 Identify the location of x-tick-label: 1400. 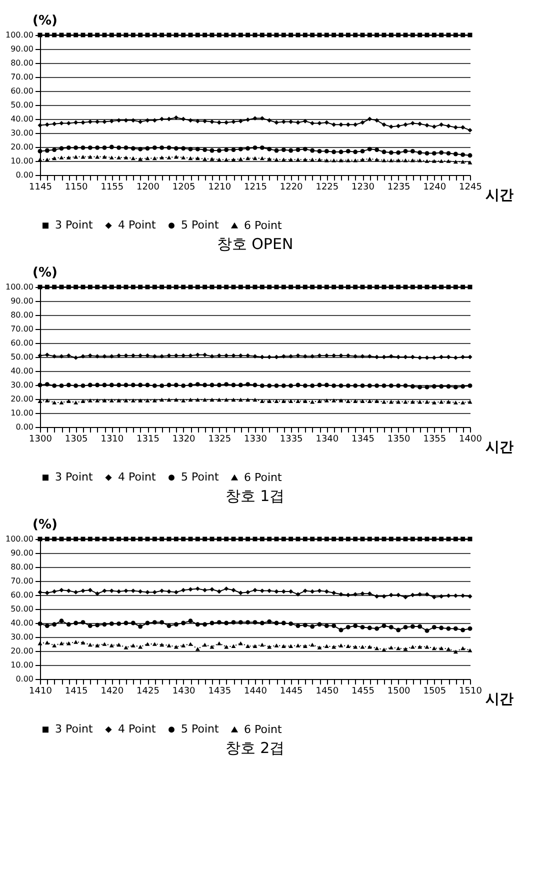
(470, 439).